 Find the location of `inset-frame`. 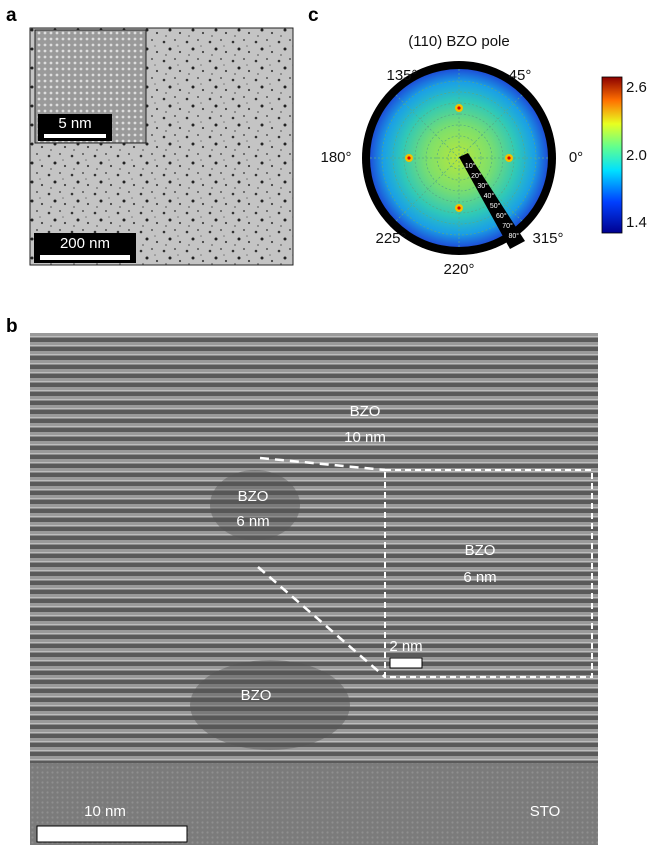

inset-frame is located at coordinates (488, 573).